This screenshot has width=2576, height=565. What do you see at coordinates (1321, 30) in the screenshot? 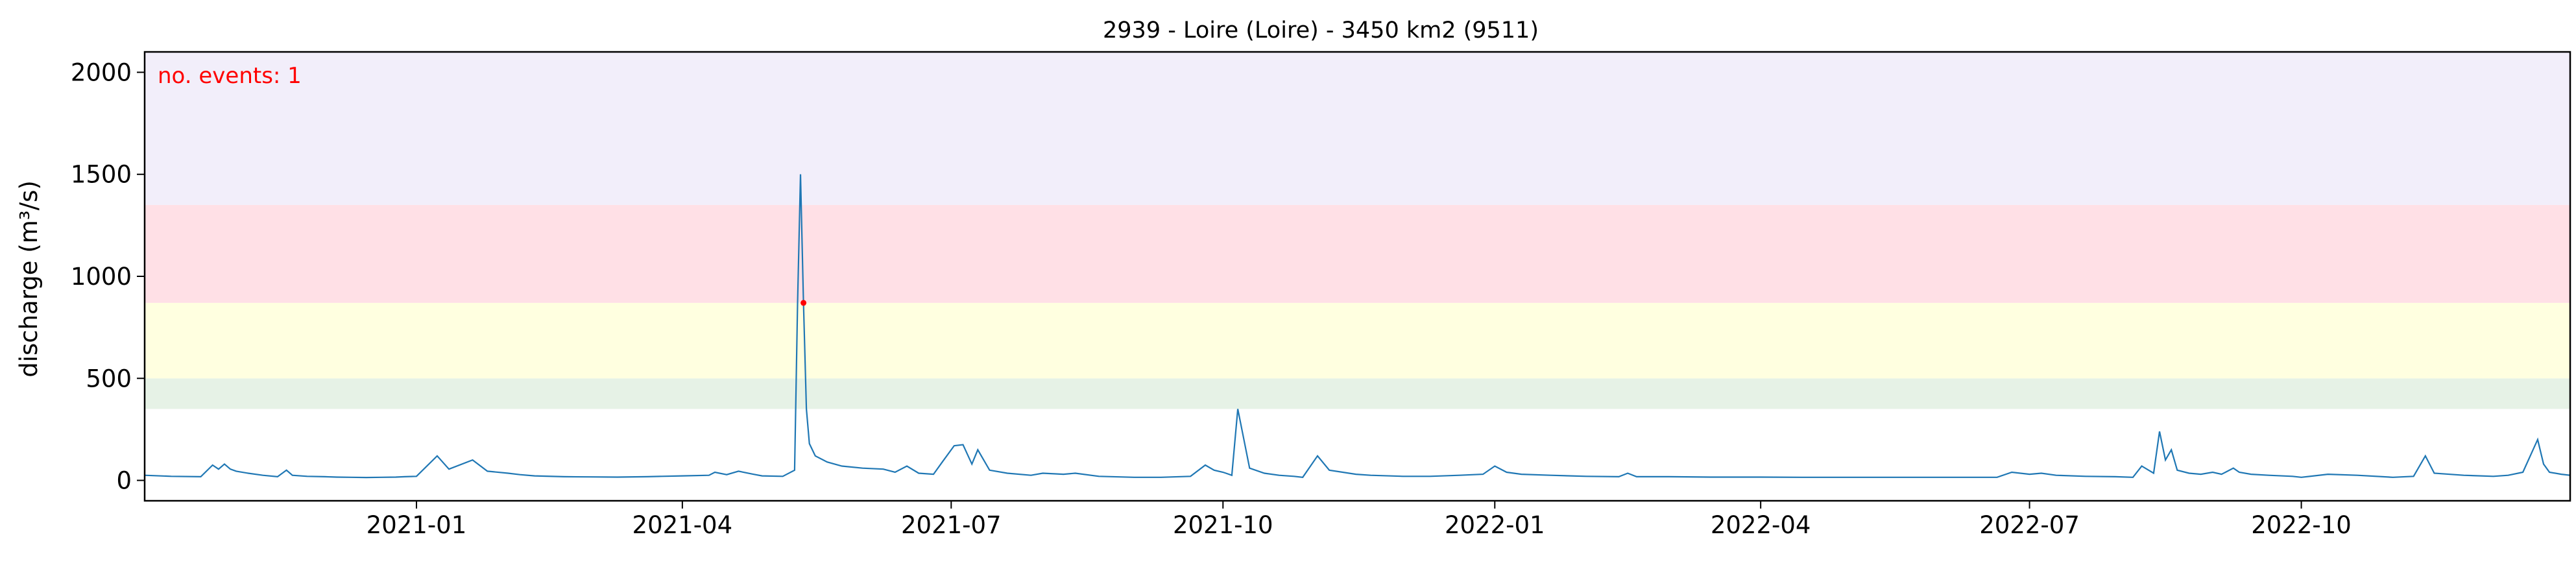
I see `chart-title: 2939 - Loire (Loire) - 3450 km2 (9511)` at bounding box center [1321, 30].